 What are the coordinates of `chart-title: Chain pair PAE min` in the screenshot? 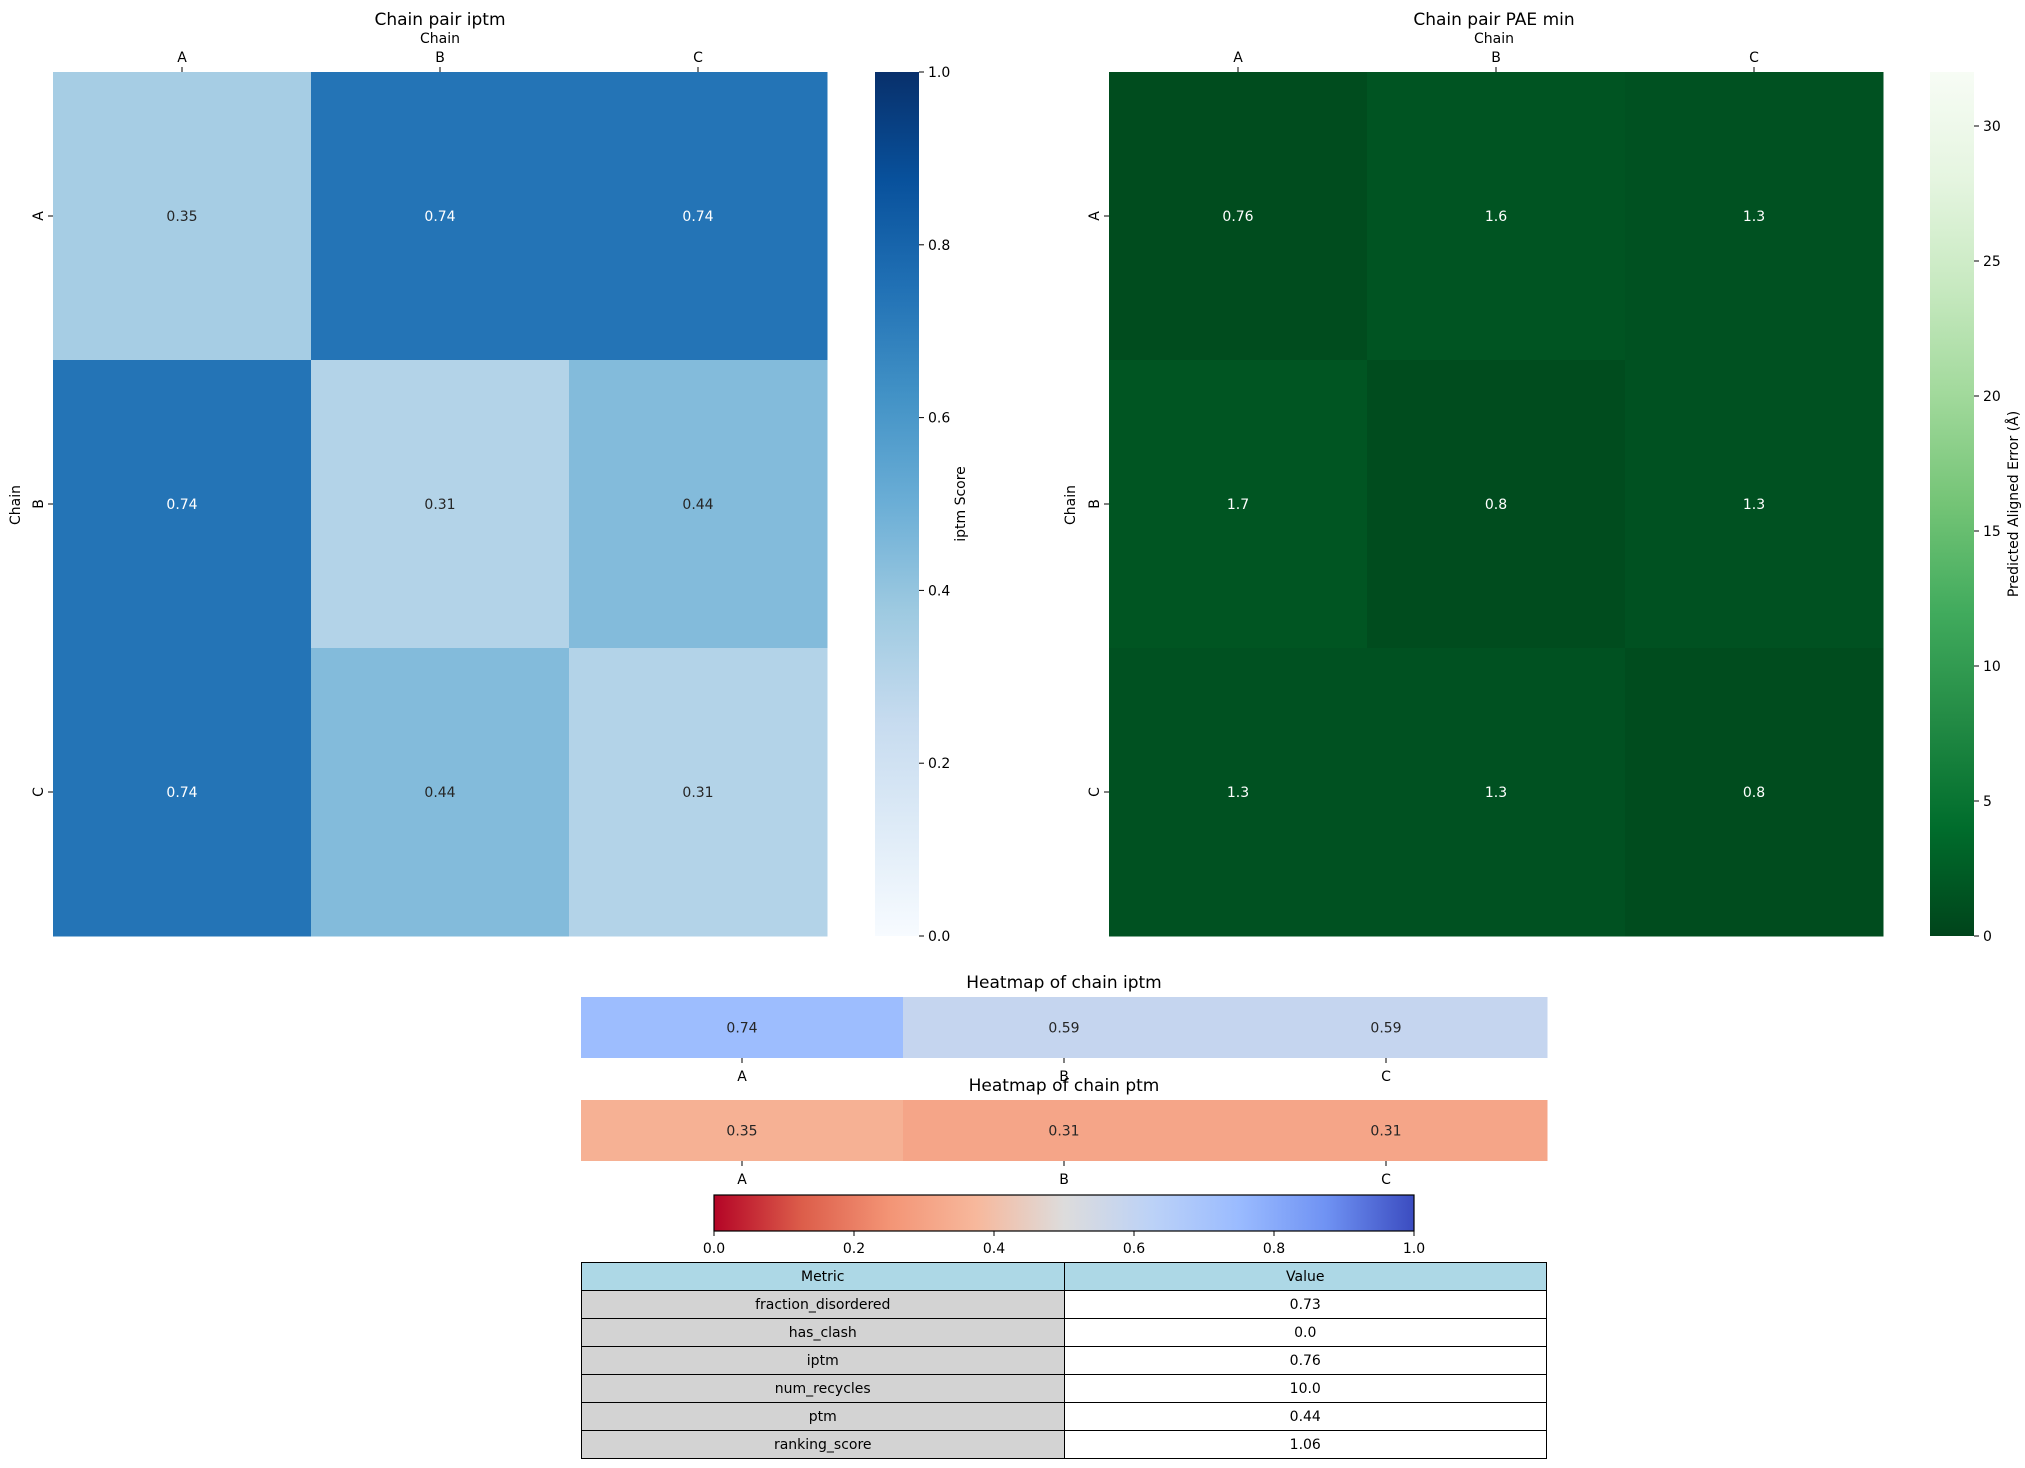 It's located at (1493, 20).